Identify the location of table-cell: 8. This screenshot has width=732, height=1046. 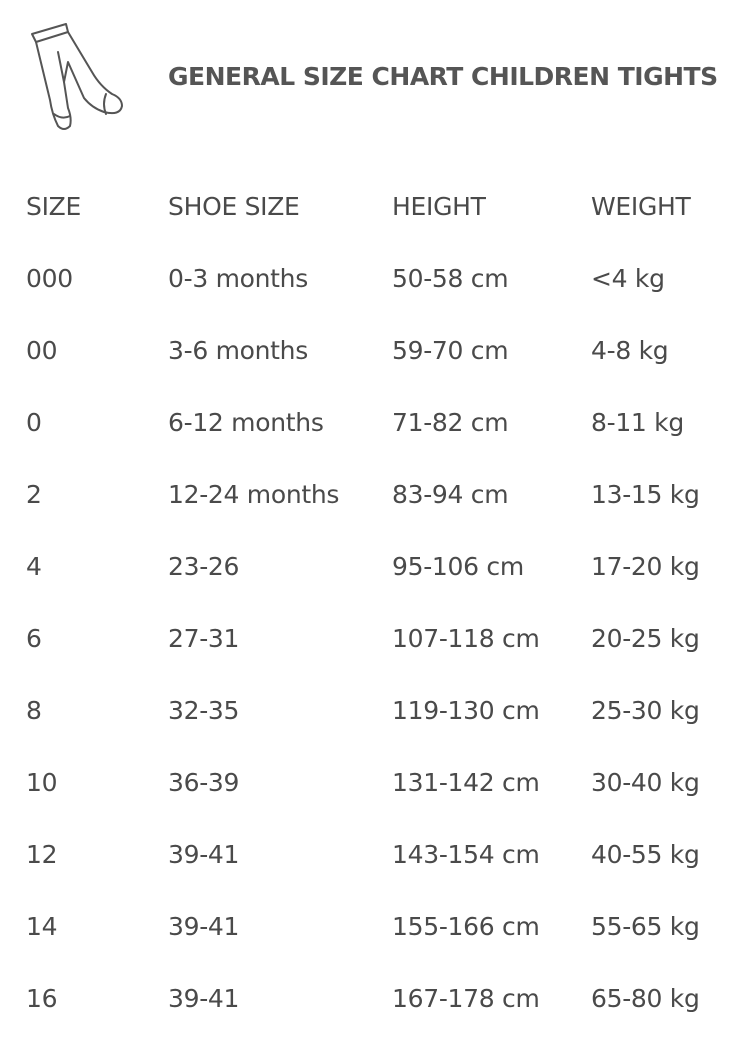
(34, 710).